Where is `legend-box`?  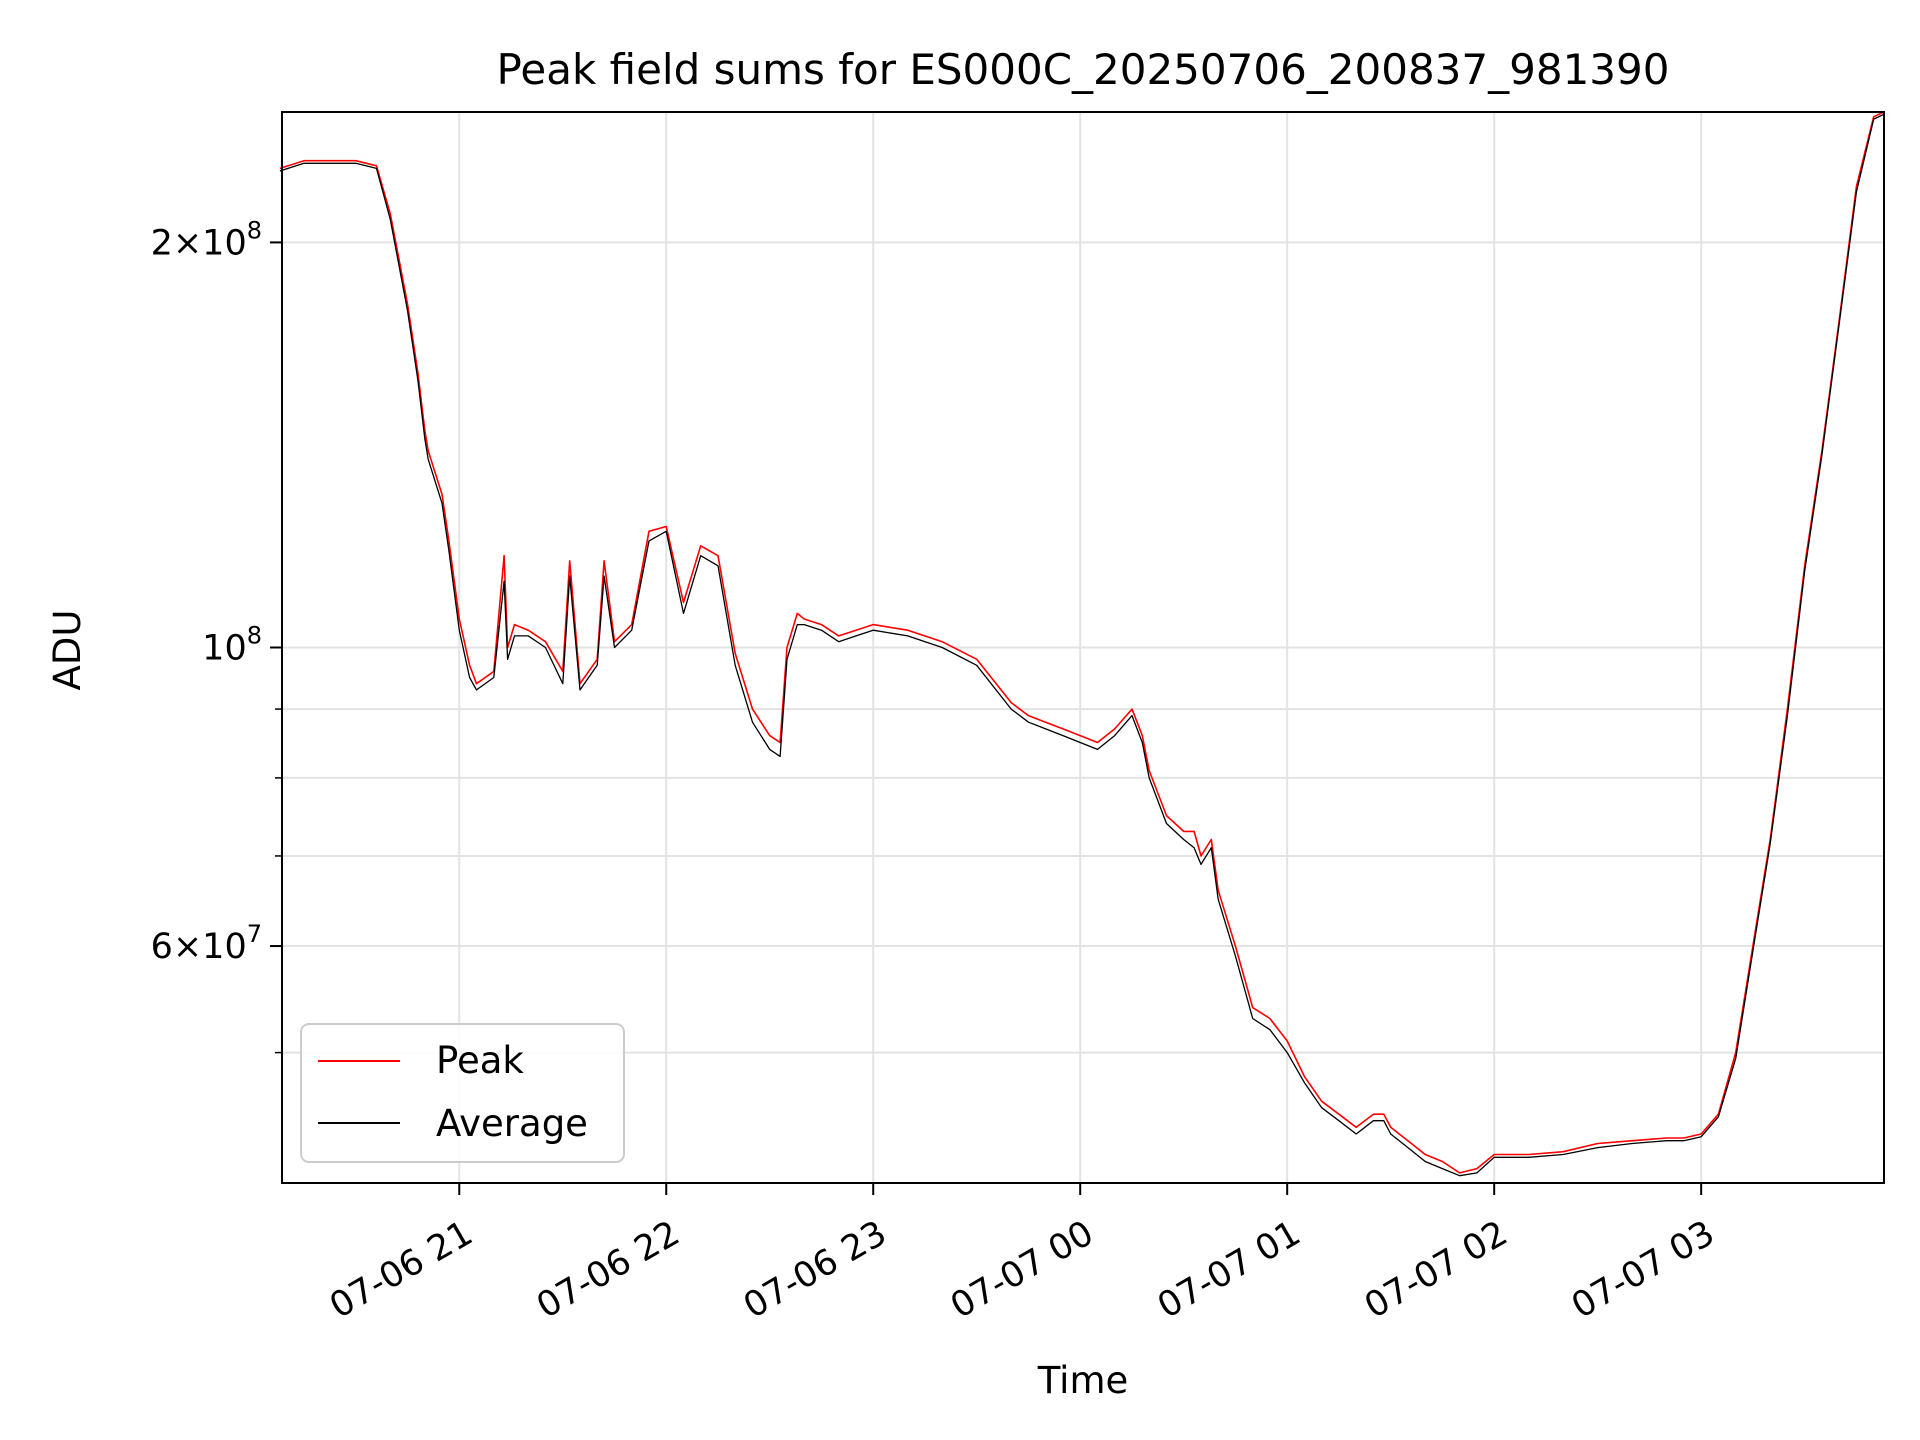 legend-box is located at coordinates (462, 1093).